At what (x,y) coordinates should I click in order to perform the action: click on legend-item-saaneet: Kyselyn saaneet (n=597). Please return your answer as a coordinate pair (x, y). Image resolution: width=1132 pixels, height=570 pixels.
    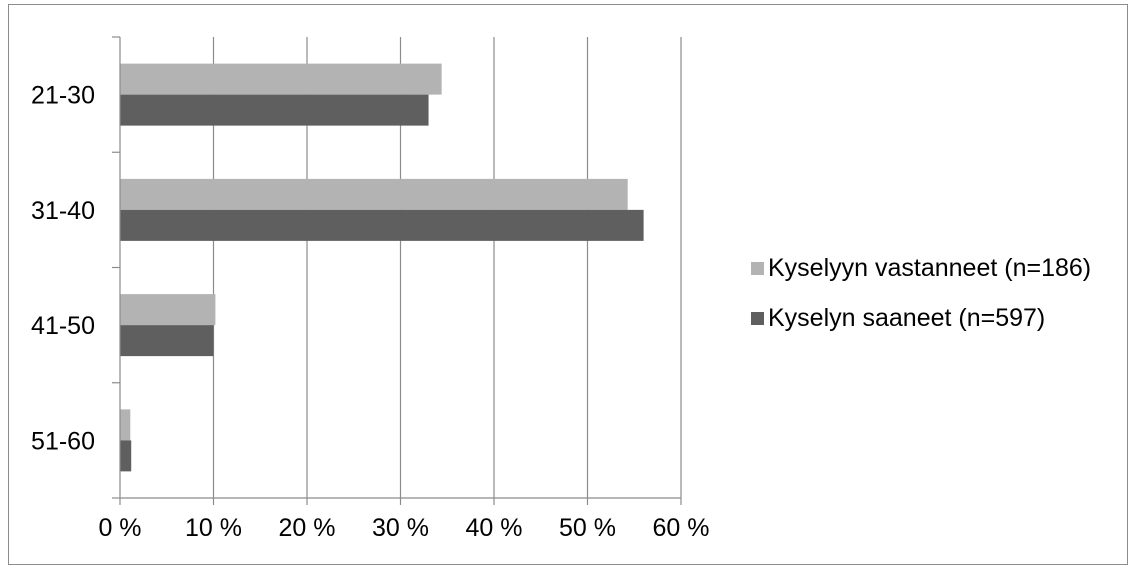
    Looking at the image, I should click on (921, 318).